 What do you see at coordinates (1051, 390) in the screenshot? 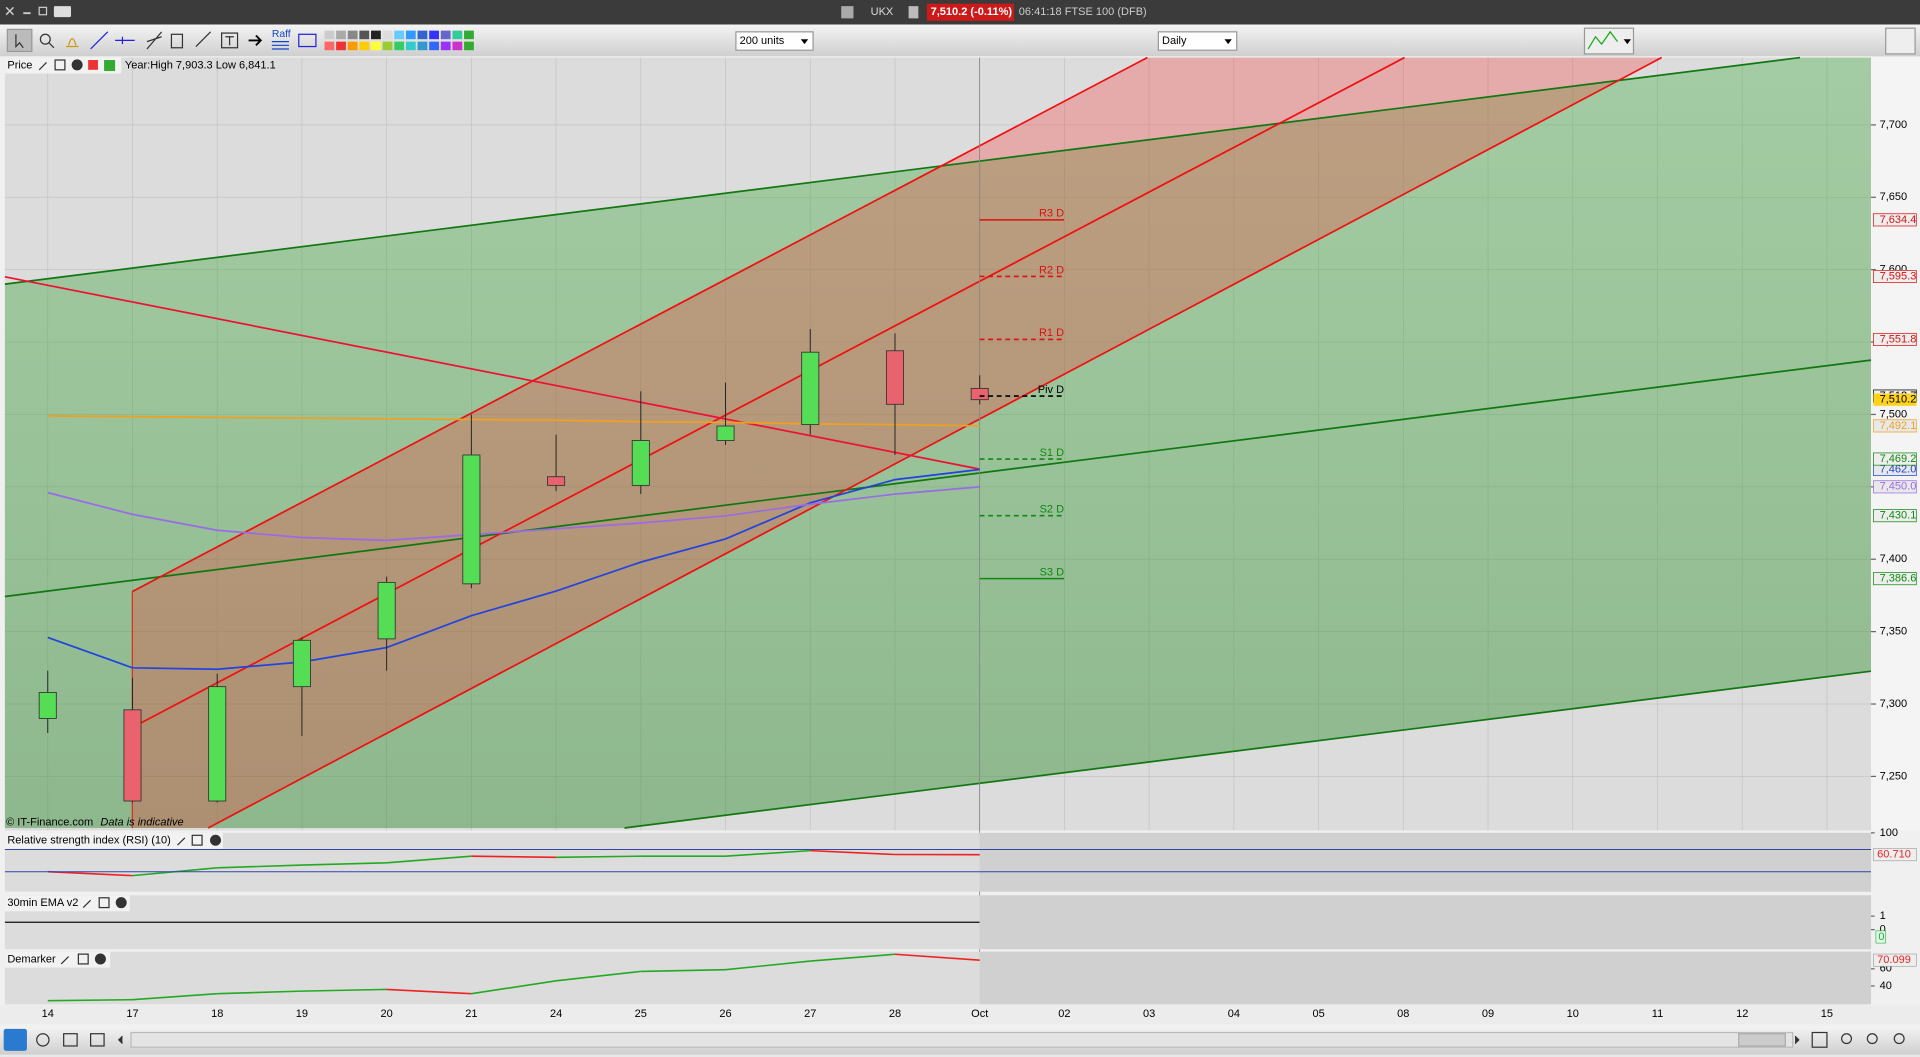
I see `pivot-name: Piv D` at bounding box center [1051, 390].